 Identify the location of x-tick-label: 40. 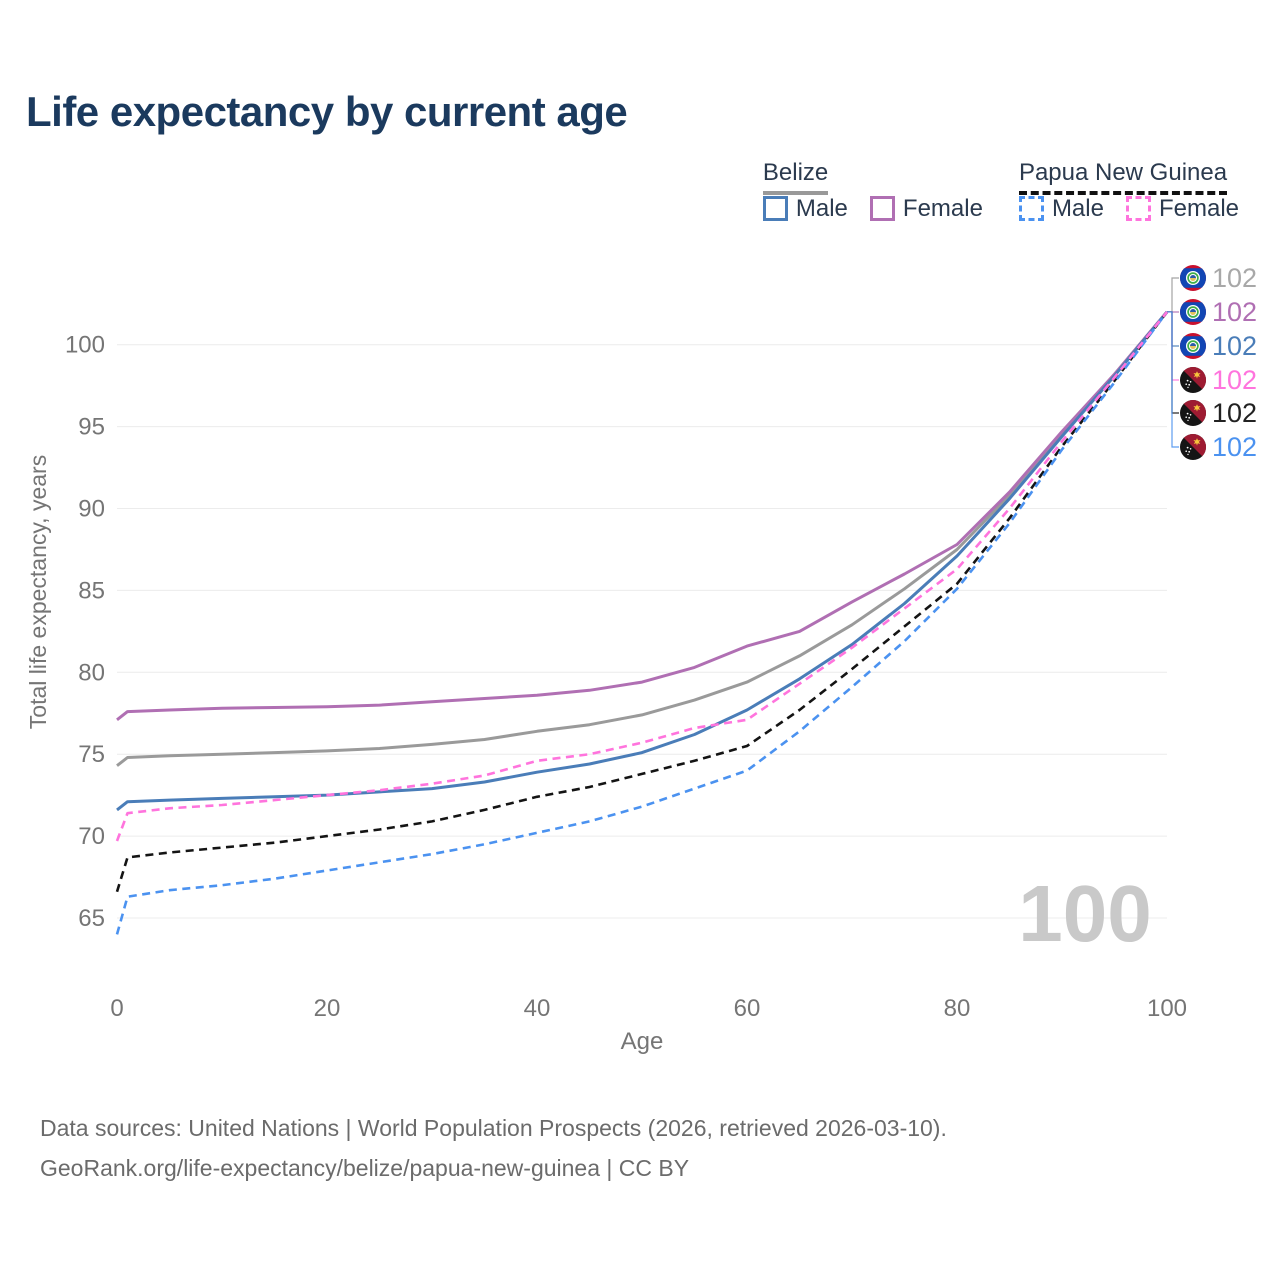
(537, 1008).